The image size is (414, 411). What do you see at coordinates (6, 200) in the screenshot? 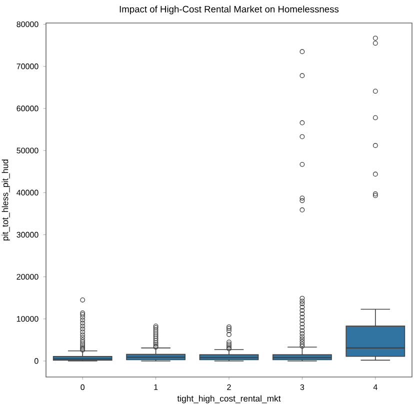
I see `y-axis-title: pit_tot_hless_pit_hud` at bounding box center [6, 200].